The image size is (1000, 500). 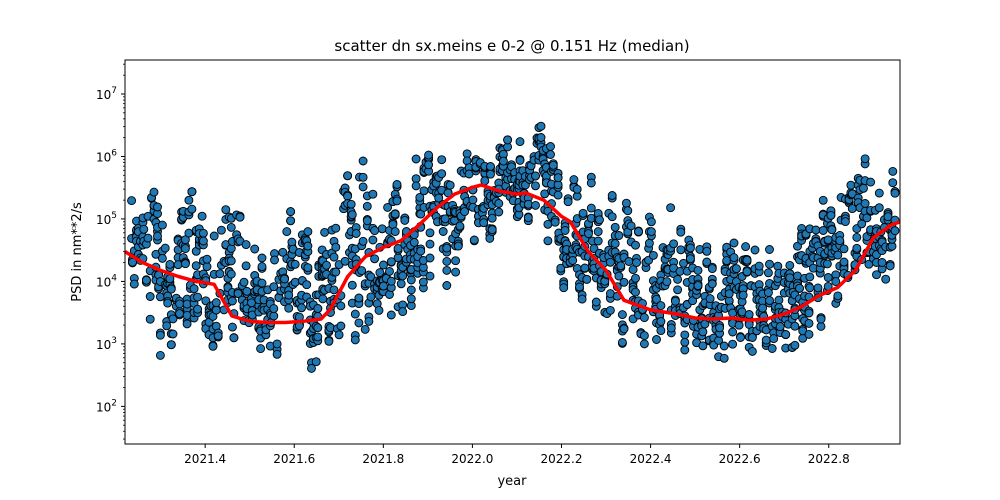 What do you see at coordinates (205, 459) in the screenshot?
I see `x-tick-label: 2021.4` at bounding box center [205, 459].